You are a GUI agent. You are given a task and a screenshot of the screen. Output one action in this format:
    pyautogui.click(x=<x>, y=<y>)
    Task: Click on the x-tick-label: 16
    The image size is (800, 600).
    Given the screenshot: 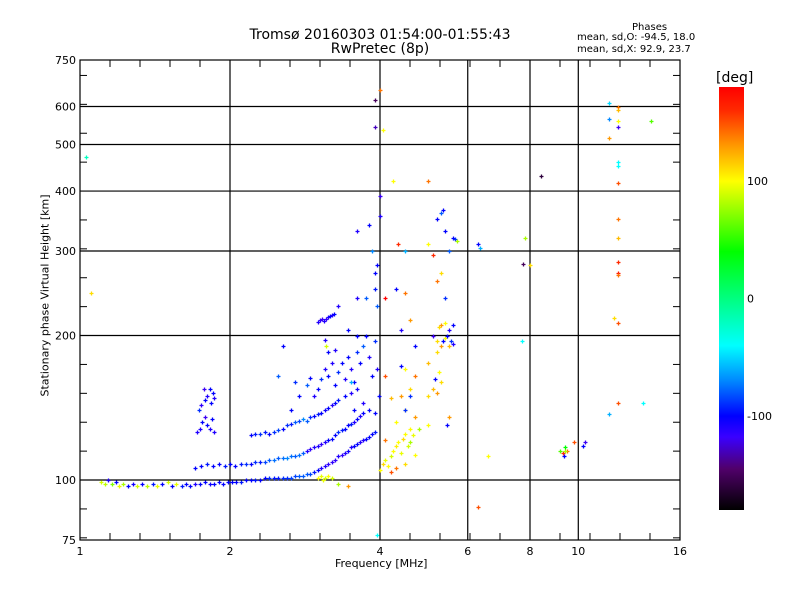 What is the action you would take?
    pyautogui.click(x=680, y=551)
    